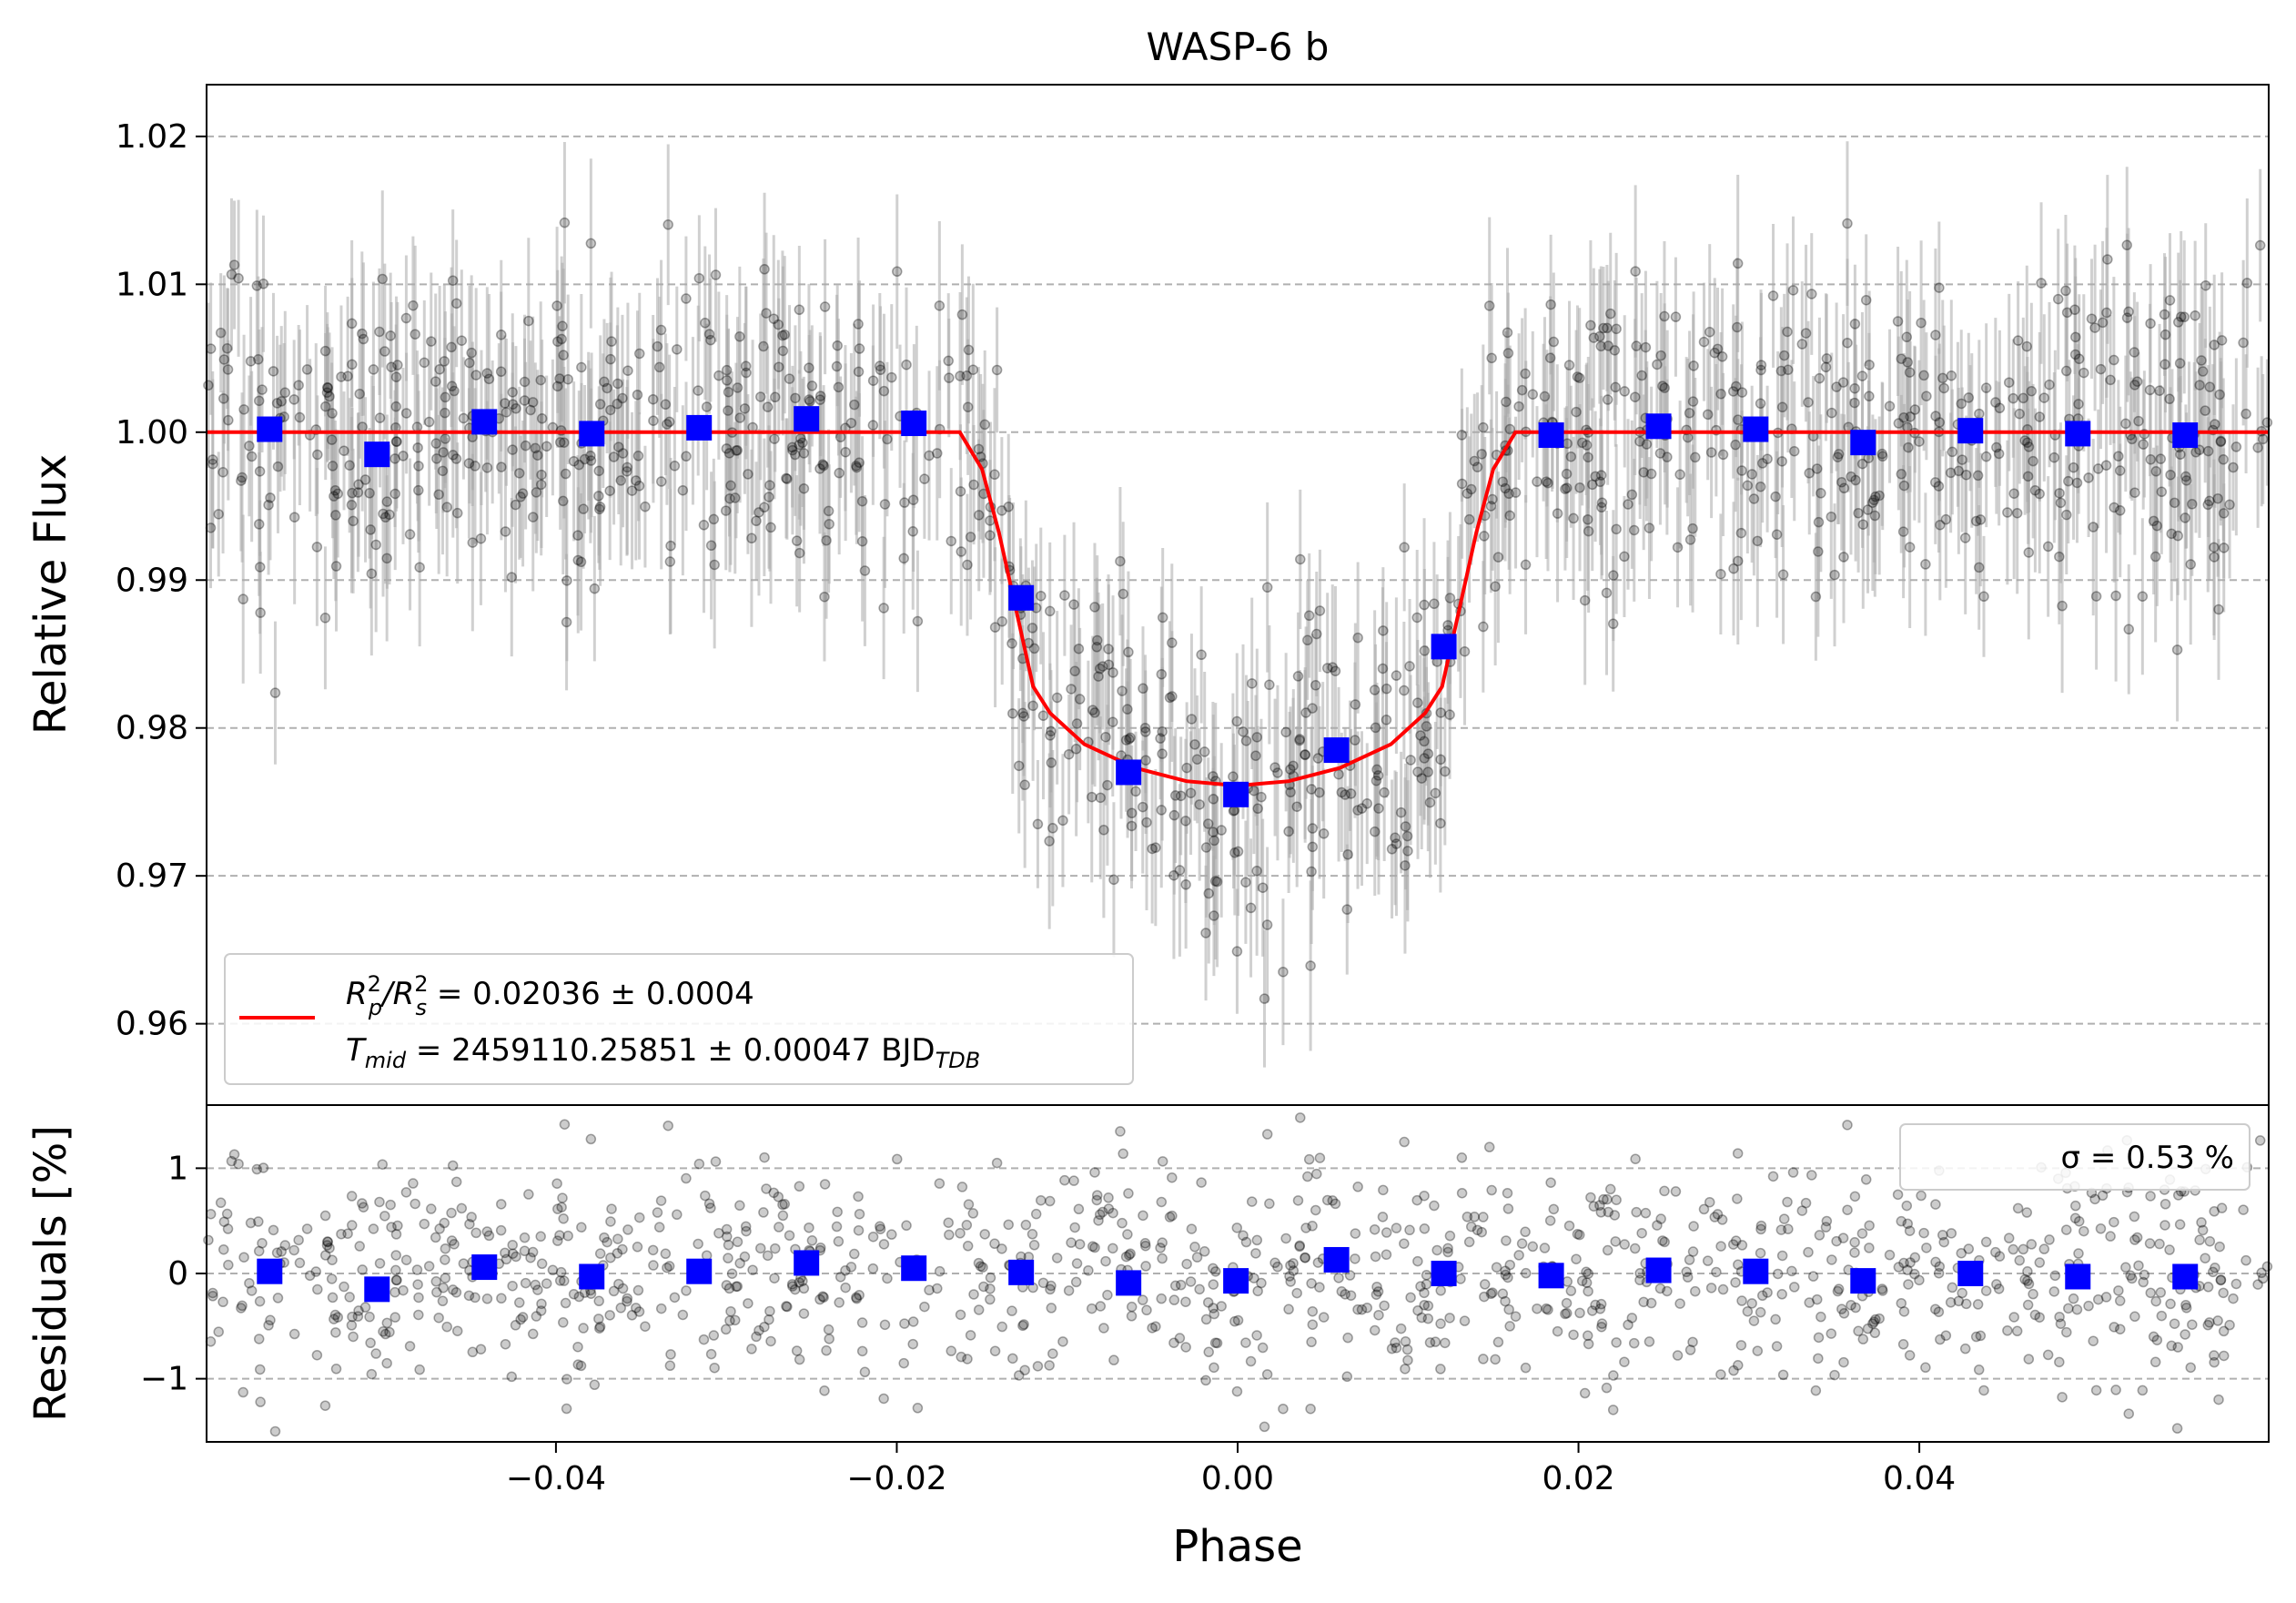  What do you see at coordinates (1578, 1478) in the screenshot?
I see `x-tick-label: 0.02` at bounding box center [1578, 1478].